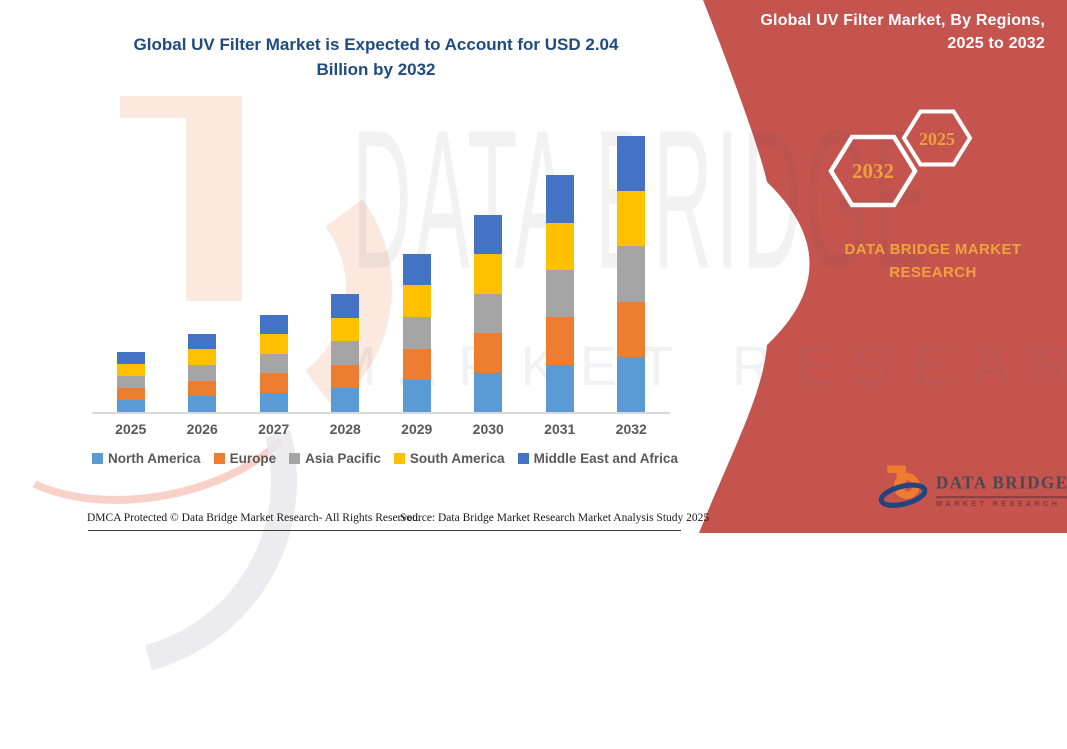 This screenshot has width=1067, height=749. Describe the element at coordinates (894, 469) in the screenshot. I see `logo-b-foot` at that location.